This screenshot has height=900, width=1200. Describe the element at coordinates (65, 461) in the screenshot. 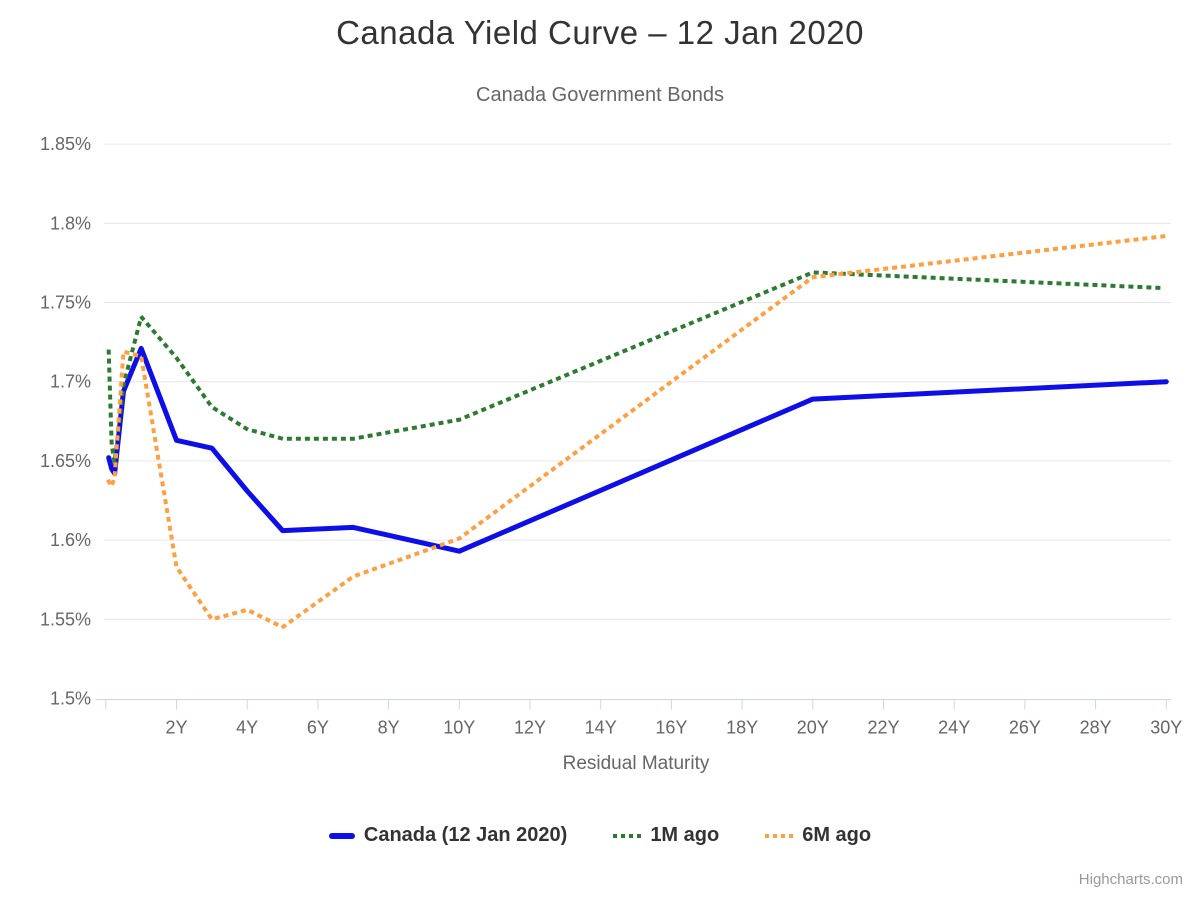

I see `y-axis-tick-label: 1.65%` at that location.